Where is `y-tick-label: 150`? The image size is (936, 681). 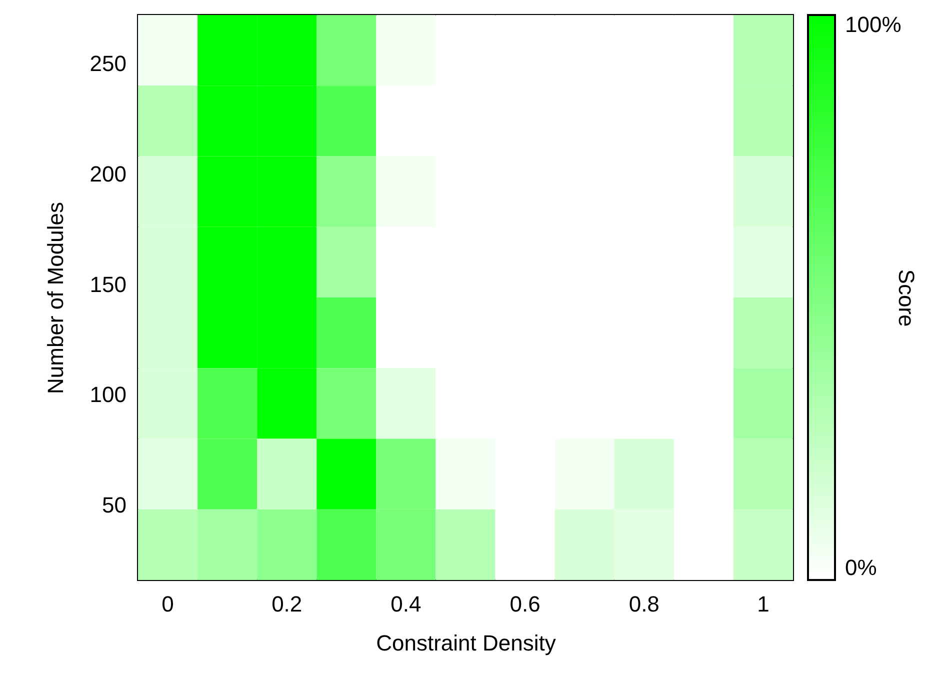 y-tick-label: 150 is located at coordinates (108, 284).